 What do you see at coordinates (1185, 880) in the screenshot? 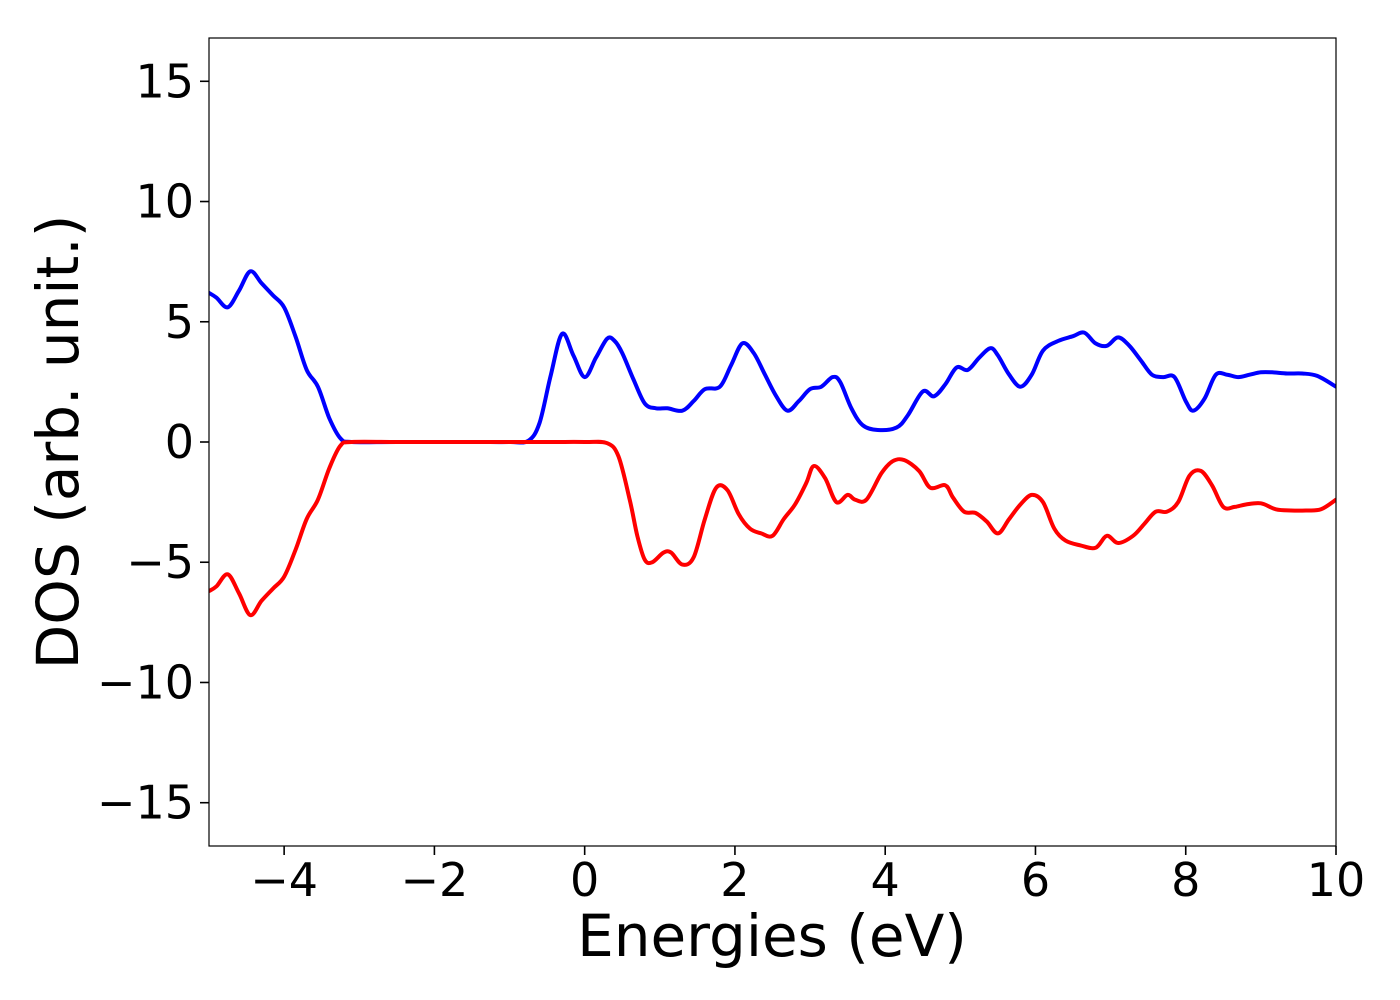
I see `x-tick-label: 8` at bounding box center [1185, 880].